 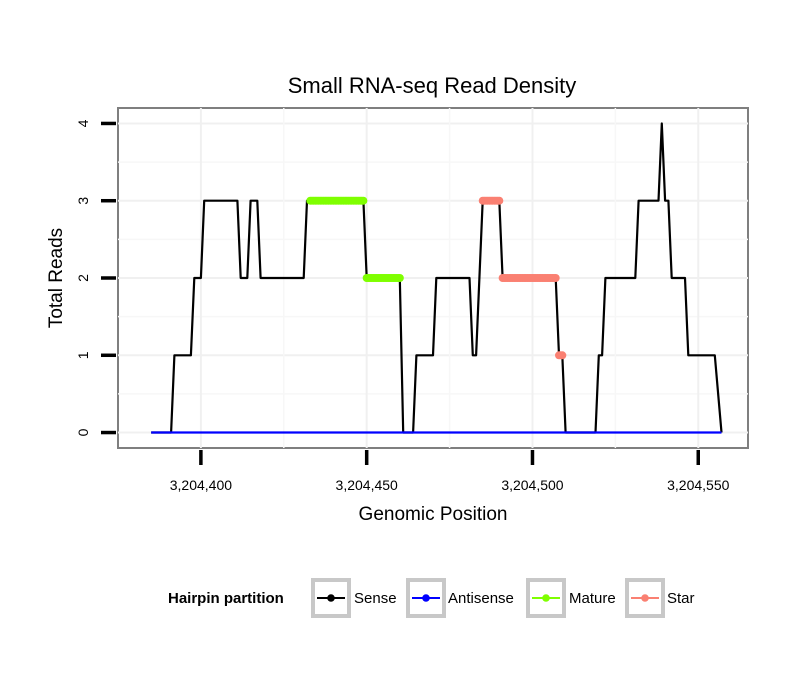 I want to click on x-tick-label: 3,204,550, so click(x=698, y=485).